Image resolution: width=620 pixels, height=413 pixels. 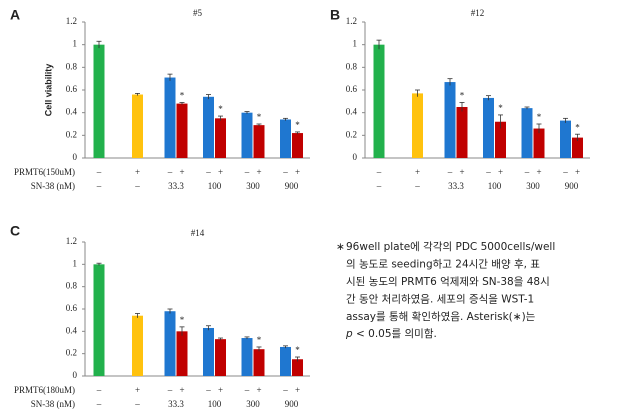 What do you see at coordinates (15, 15) in the screenshot?
I see `panel-label: A` at bounding box center [15, 15].